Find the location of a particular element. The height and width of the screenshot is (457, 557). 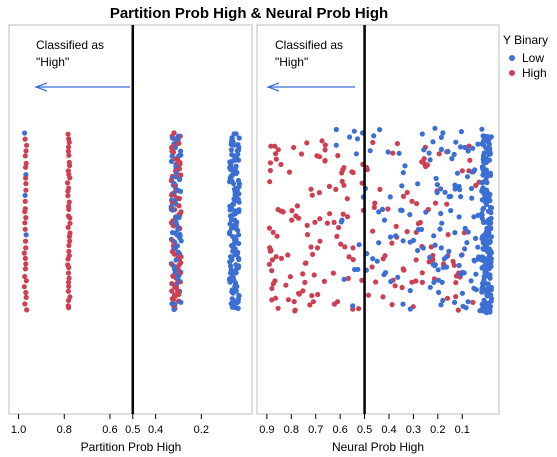

panel-partition-tick-label: 1.0 is located at coordinates (18, 430).